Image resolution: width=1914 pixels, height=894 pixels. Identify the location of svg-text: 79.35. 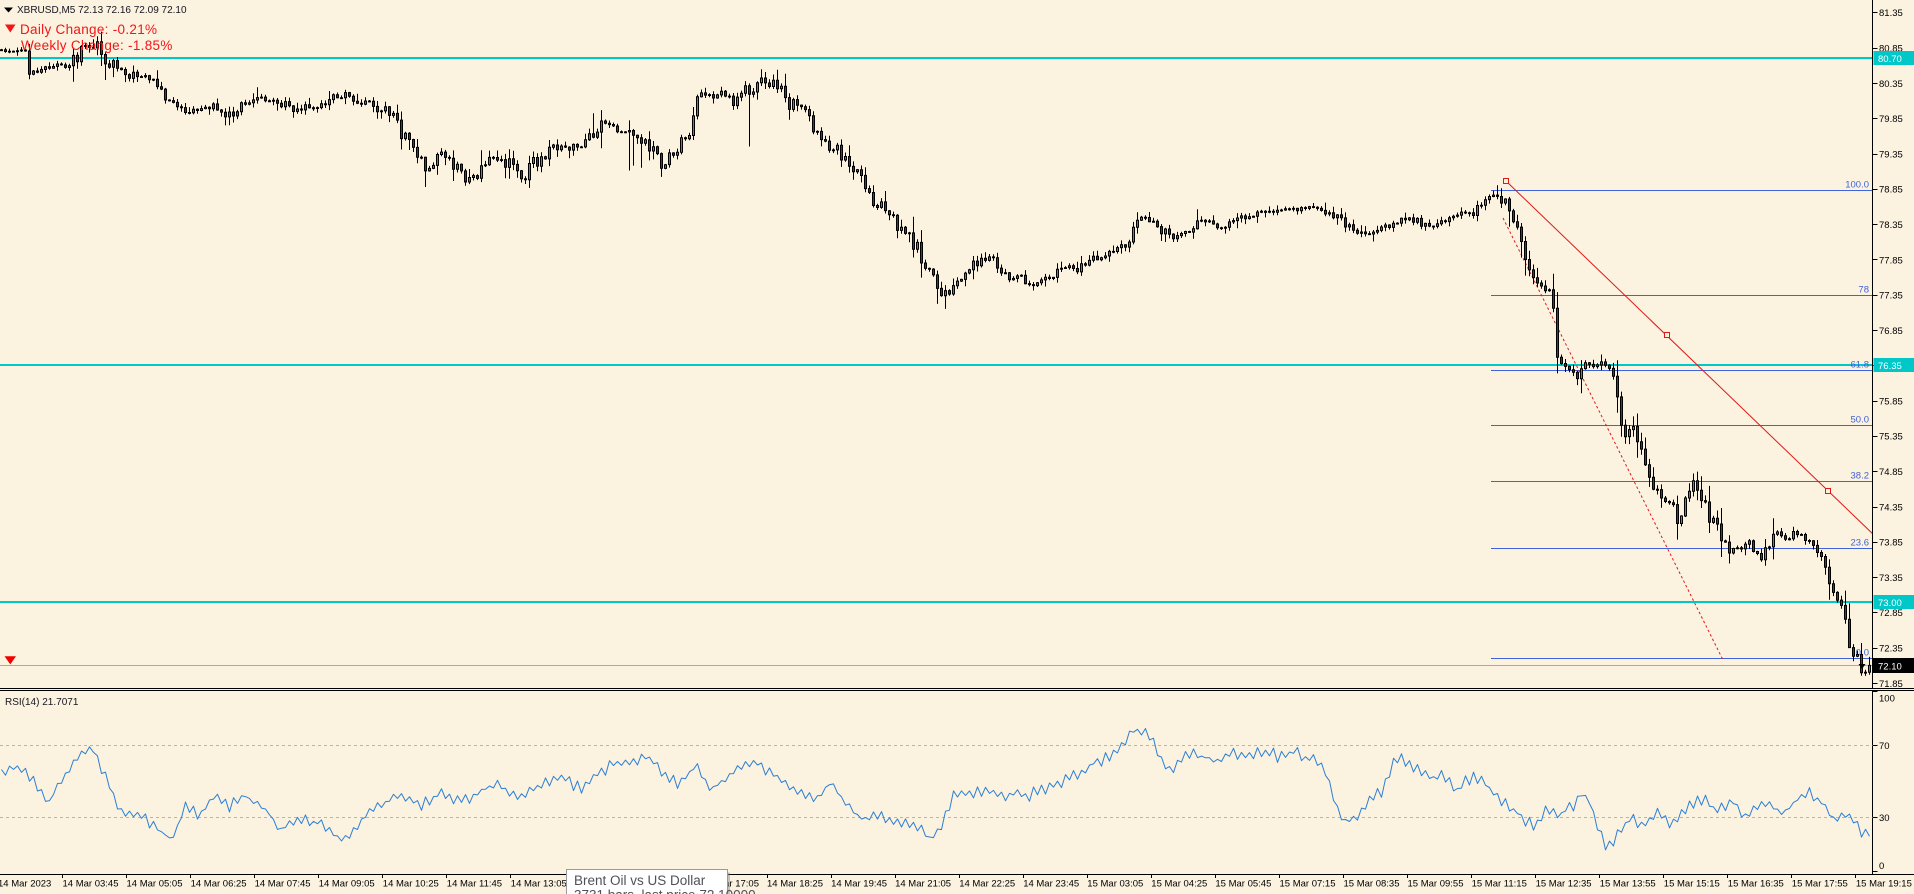
(1891, 154).